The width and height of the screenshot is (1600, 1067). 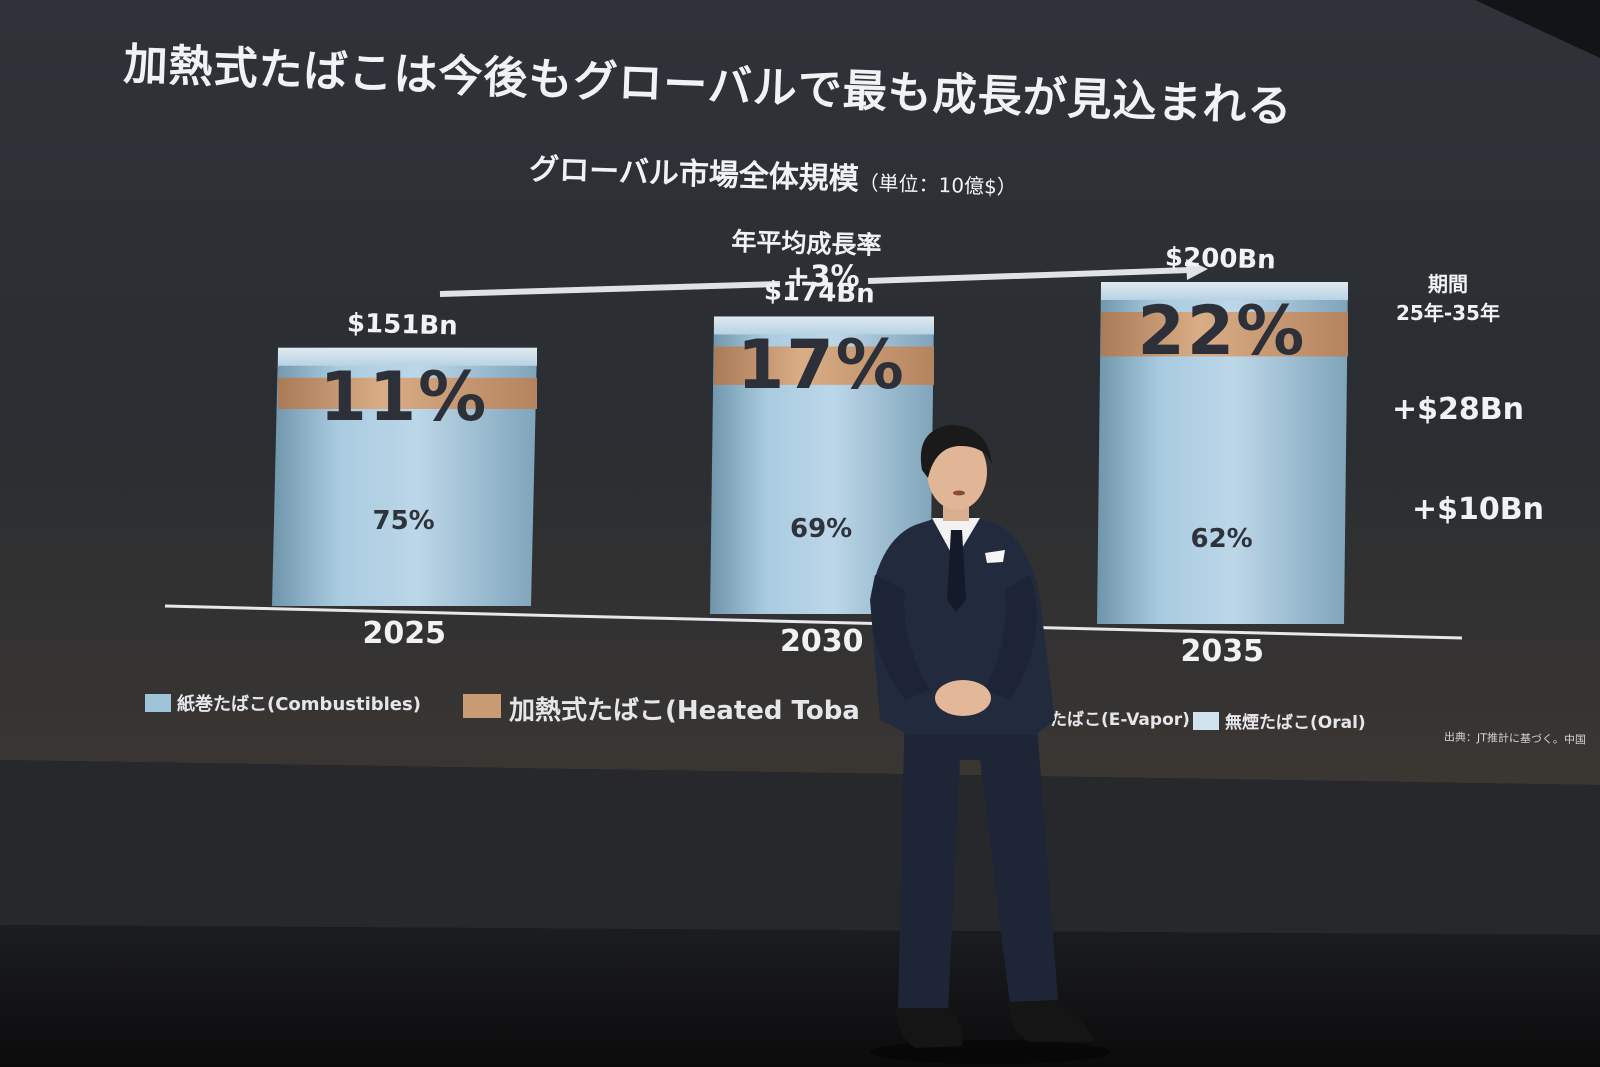 What do you see at coordinates (1448, 297) in the screenshot?
I see `period-label: 期間 25年-35年` at bounding box center [1448, 297].